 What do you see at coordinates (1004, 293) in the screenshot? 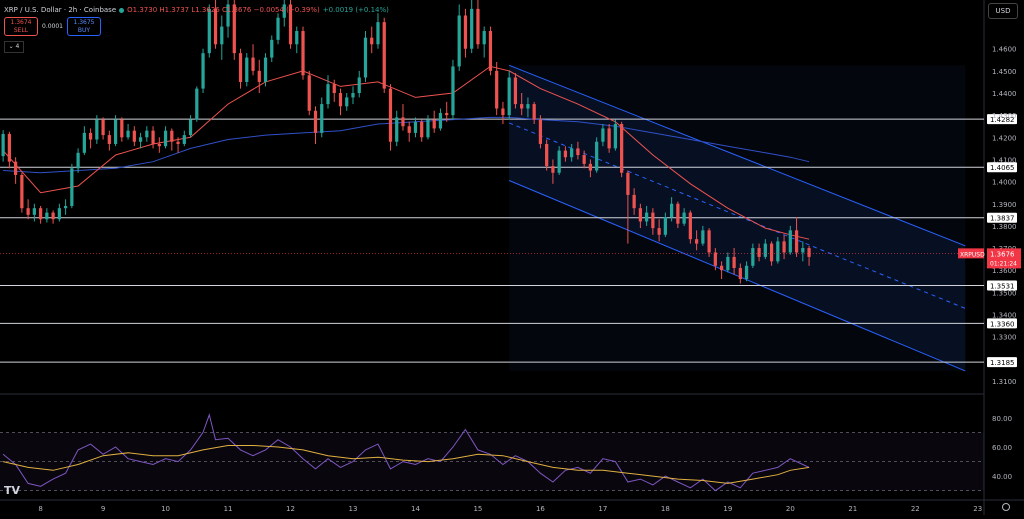
I see `price-tick-label: 1.3500` at bounding box center [1004, 293].